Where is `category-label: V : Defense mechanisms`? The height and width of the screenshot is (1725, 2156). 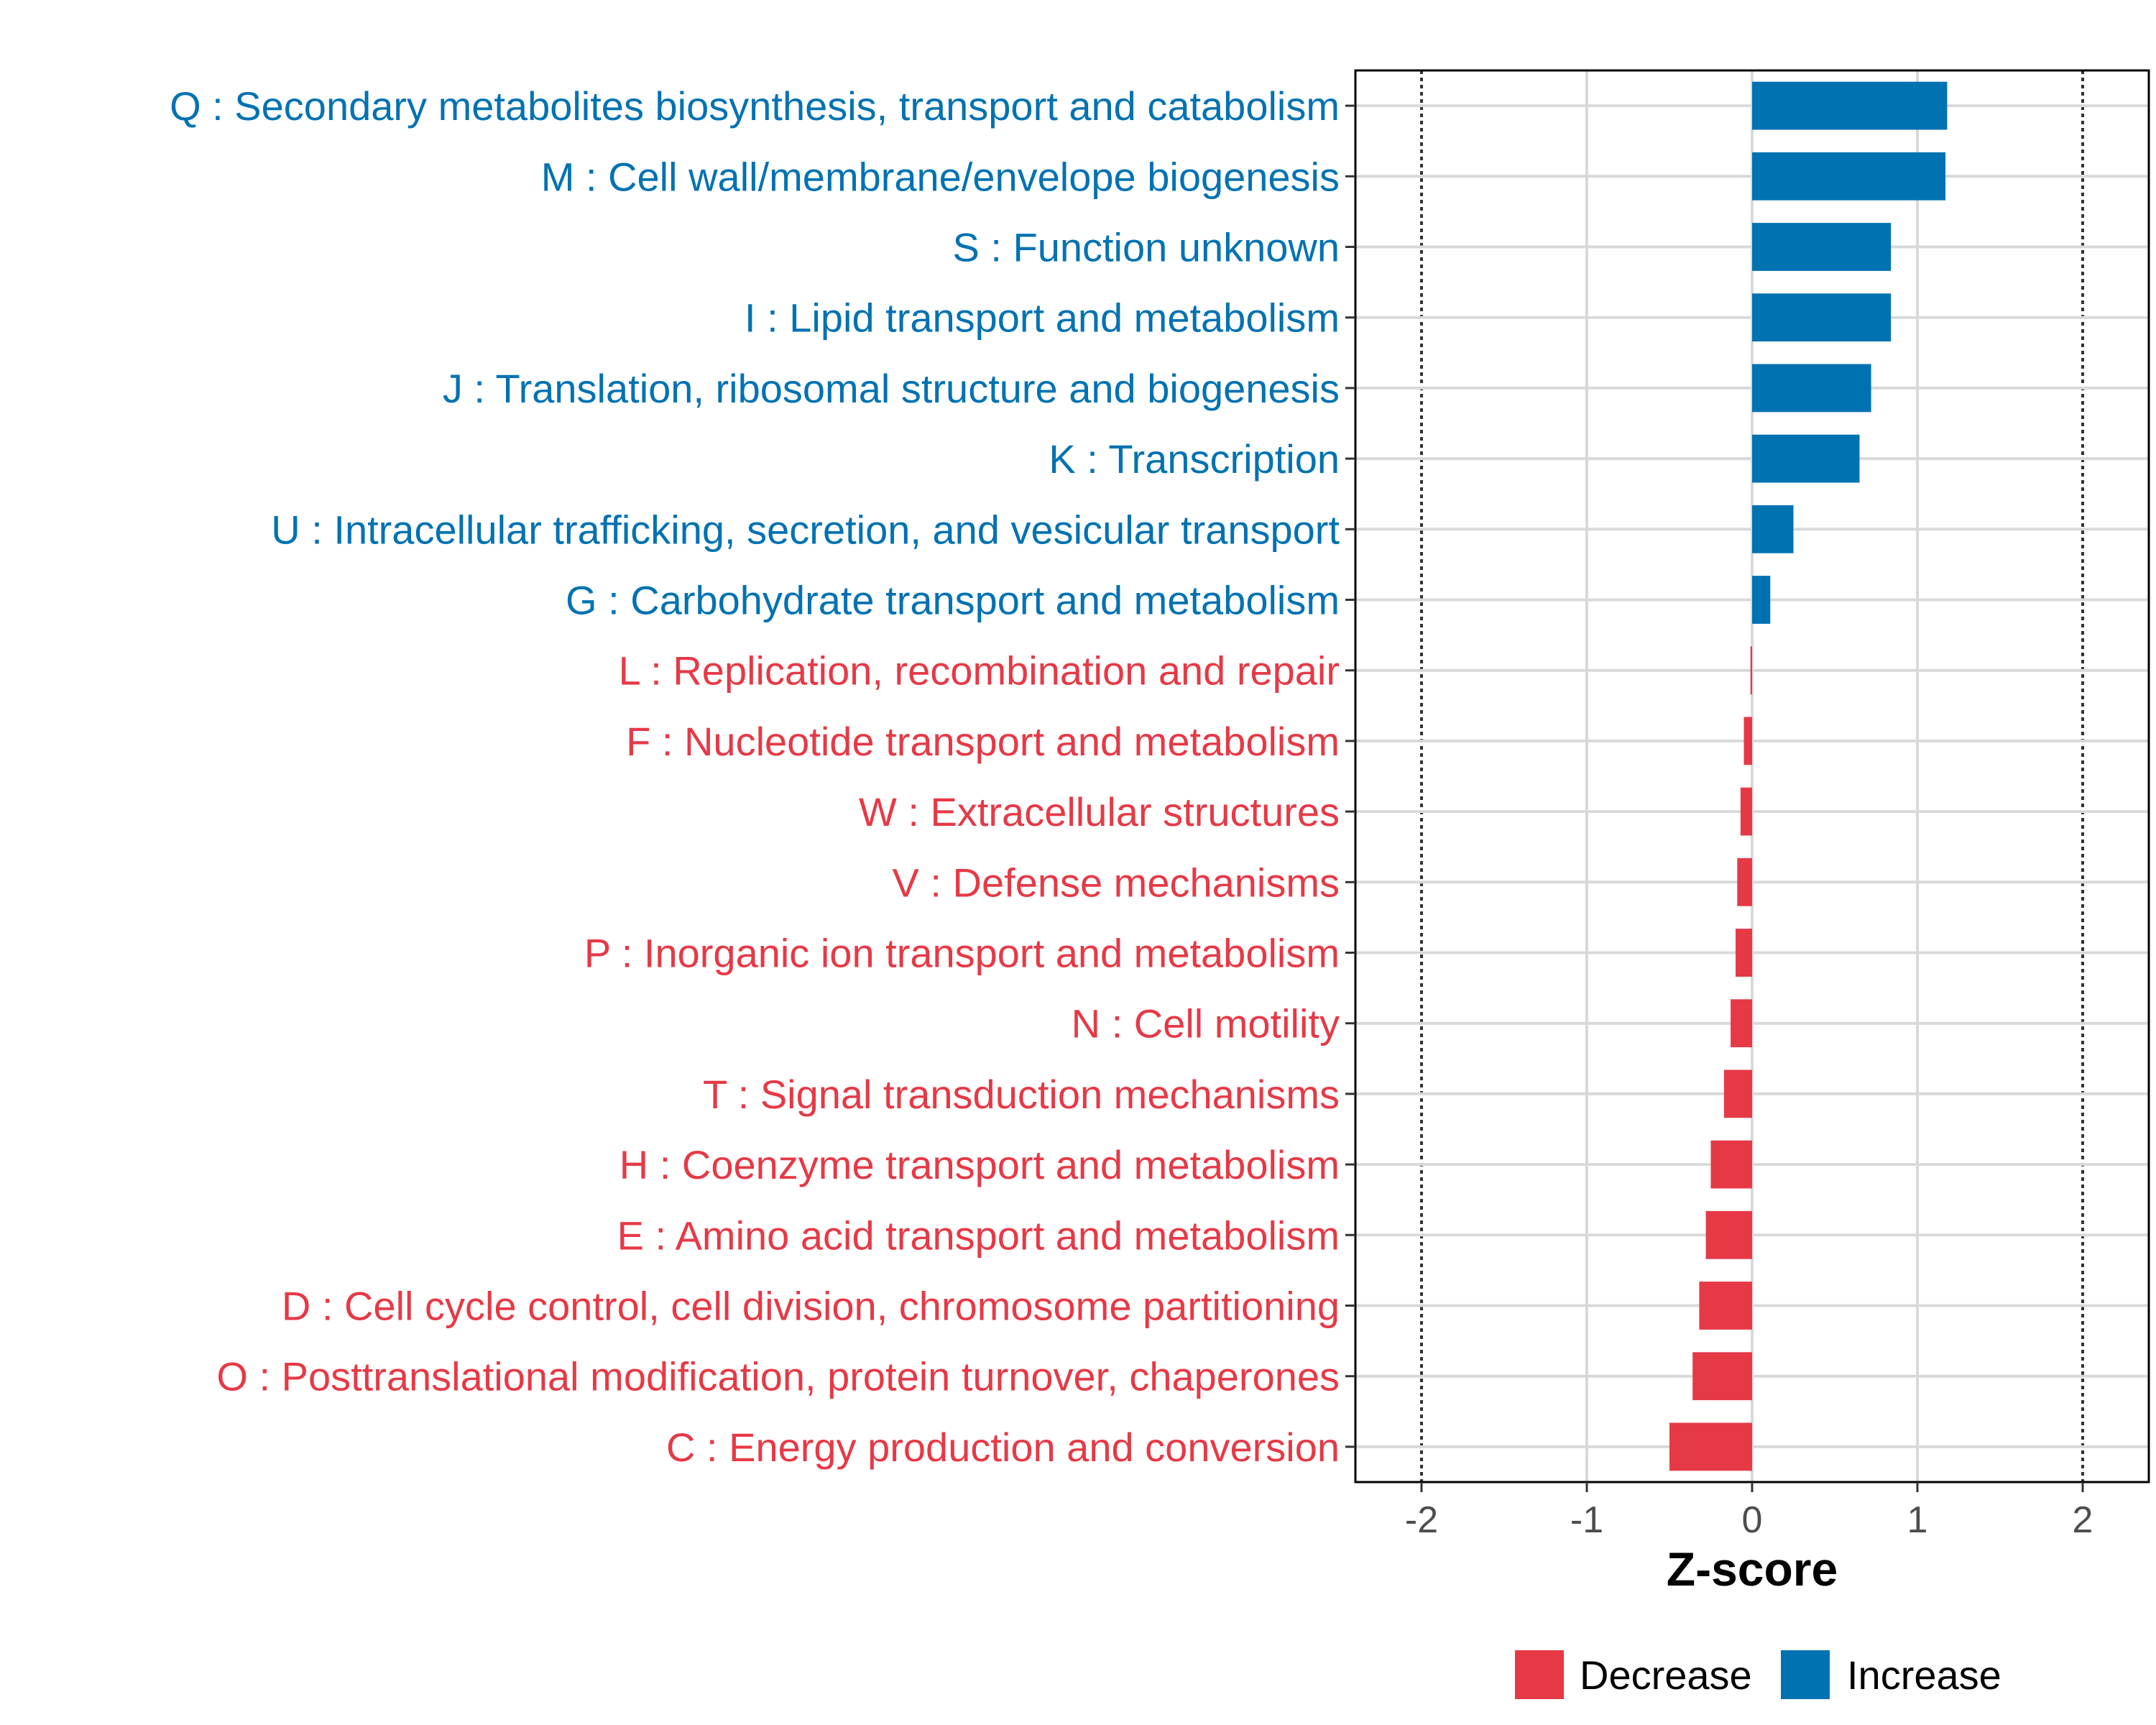 category-label: V : Defense mechanisms is located at coordinates (1116, 882).